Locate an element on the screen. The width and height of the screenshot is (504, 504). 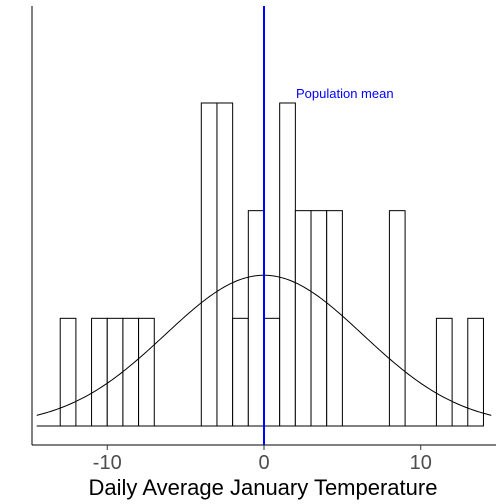
x-tick-label: 10 is located at coordinates (421, 463).